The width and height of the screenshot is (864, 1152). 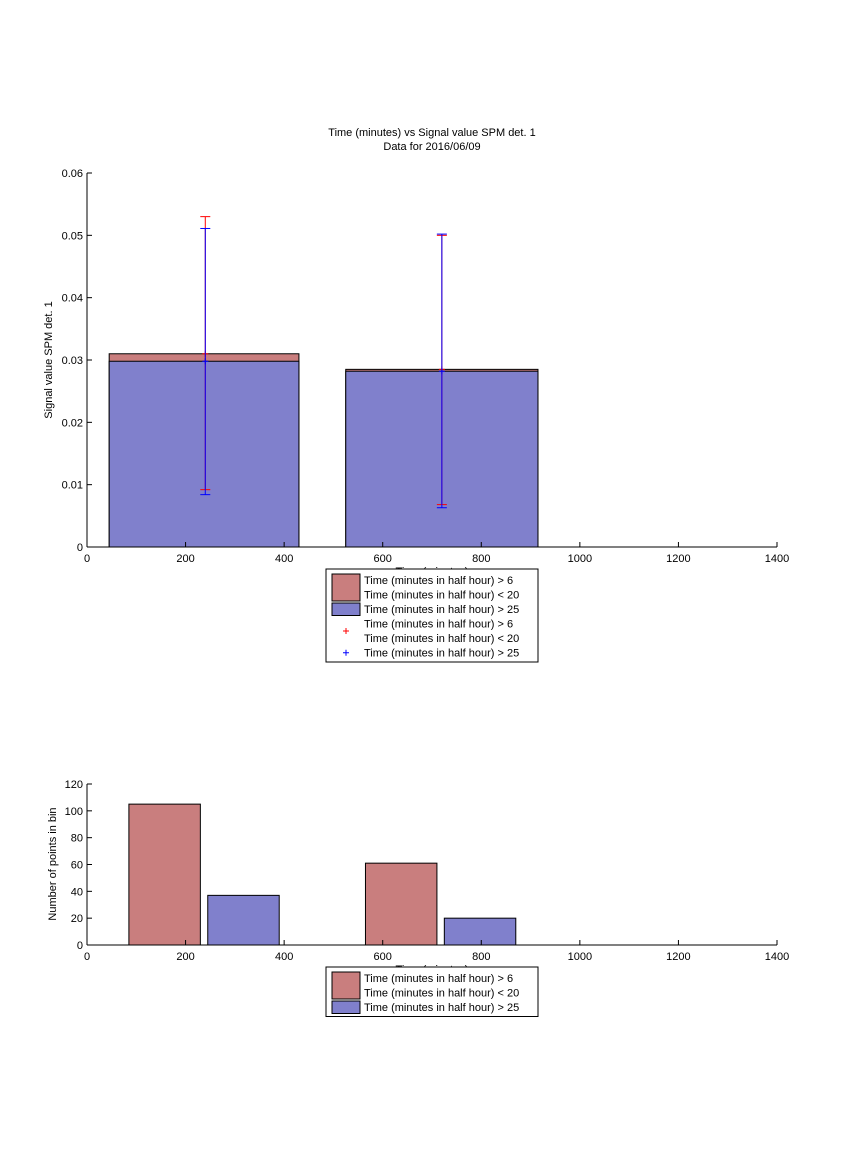 I want to click on chart-subtitle: Data for 2016/06/09, so click(x=431, y=147).